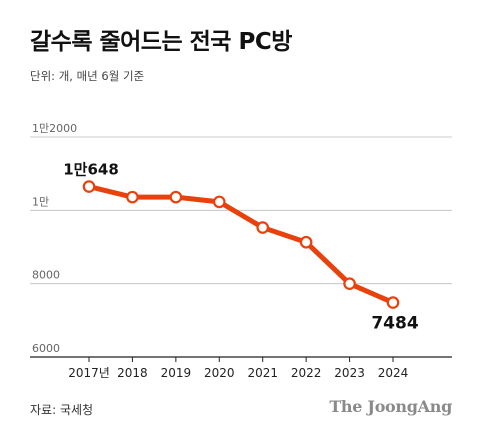 The image size is (480, 438). I want to click on x-tick-label: 2017년, so click(89, 373).